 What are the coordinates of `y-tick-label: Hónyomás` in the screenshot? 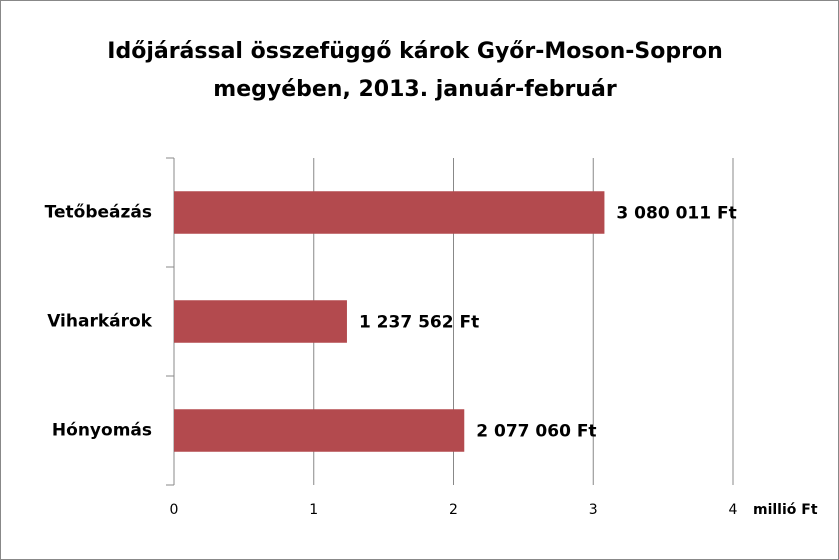 It's located at (102, 431).